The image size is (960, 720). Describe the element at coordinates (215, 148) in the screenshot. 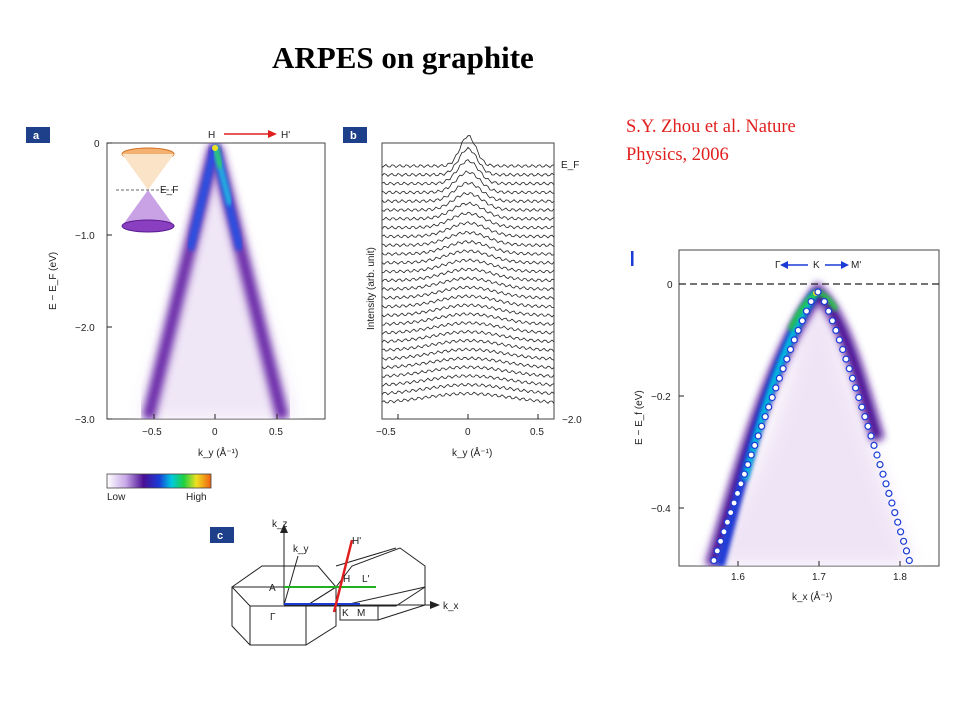

I see `panel-a-dirac-point` at that location.